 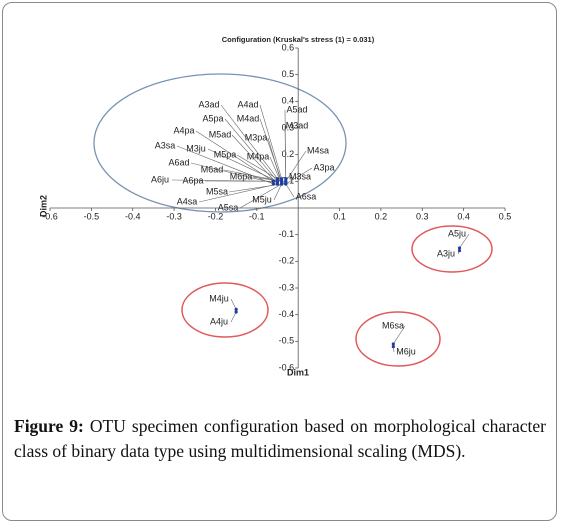 I want to click on point-label: A4ju, so click(x=219, y=321).